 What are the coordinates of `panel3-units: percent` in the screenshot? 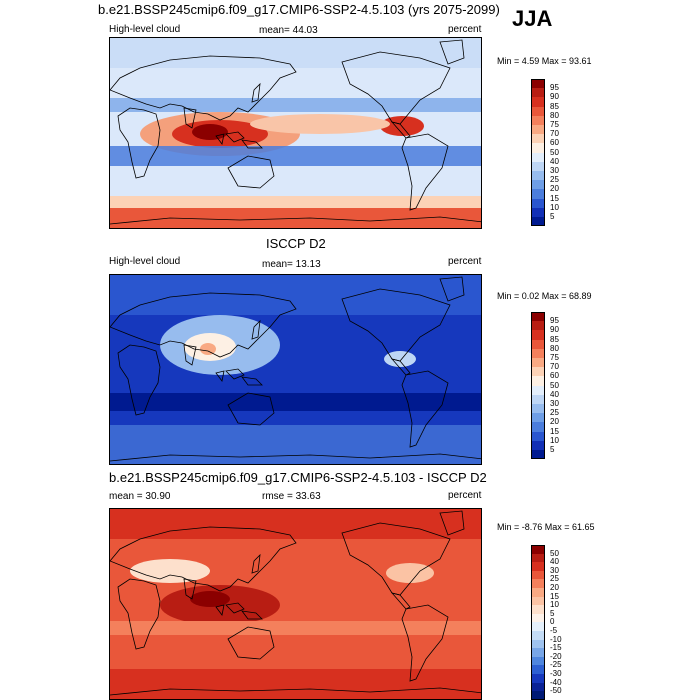 It's located at (465, 495).